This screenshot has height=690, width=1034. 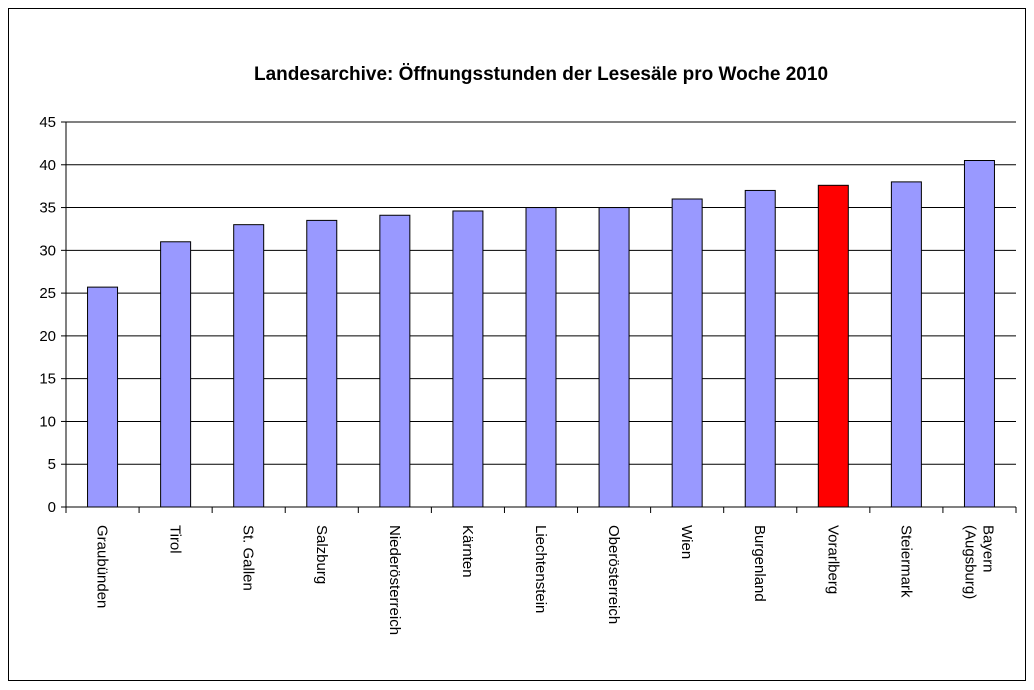 I want to click on y-tick-label: 45, so click(x=47, y=122).